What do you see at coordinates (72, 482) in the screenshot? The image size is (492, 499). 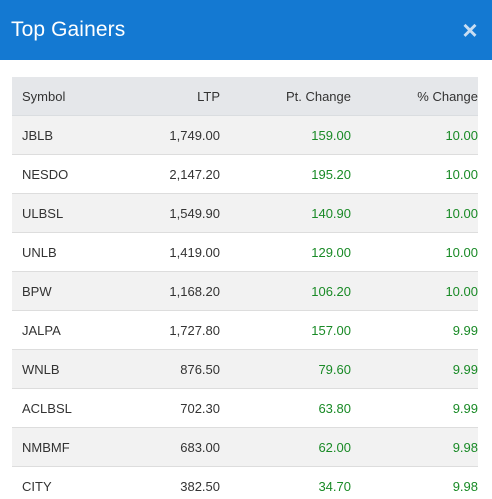 I see `symbol-cell: CITY` at bounding box center [72, 482].